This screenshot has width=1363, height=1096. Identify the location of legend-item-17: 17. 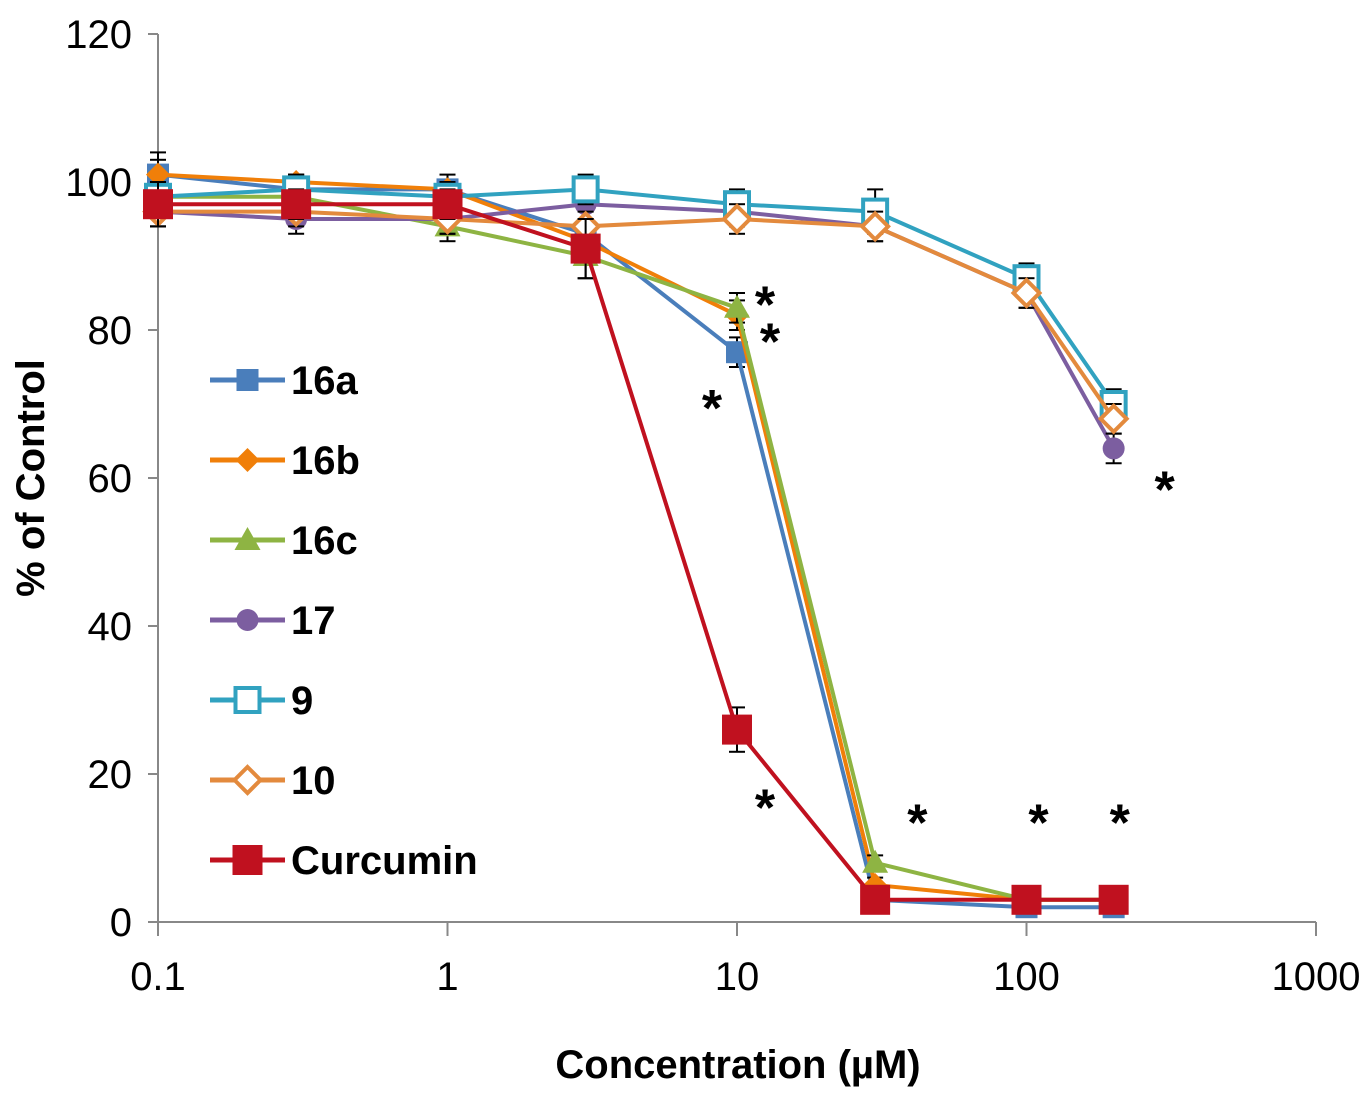
(273, 621).